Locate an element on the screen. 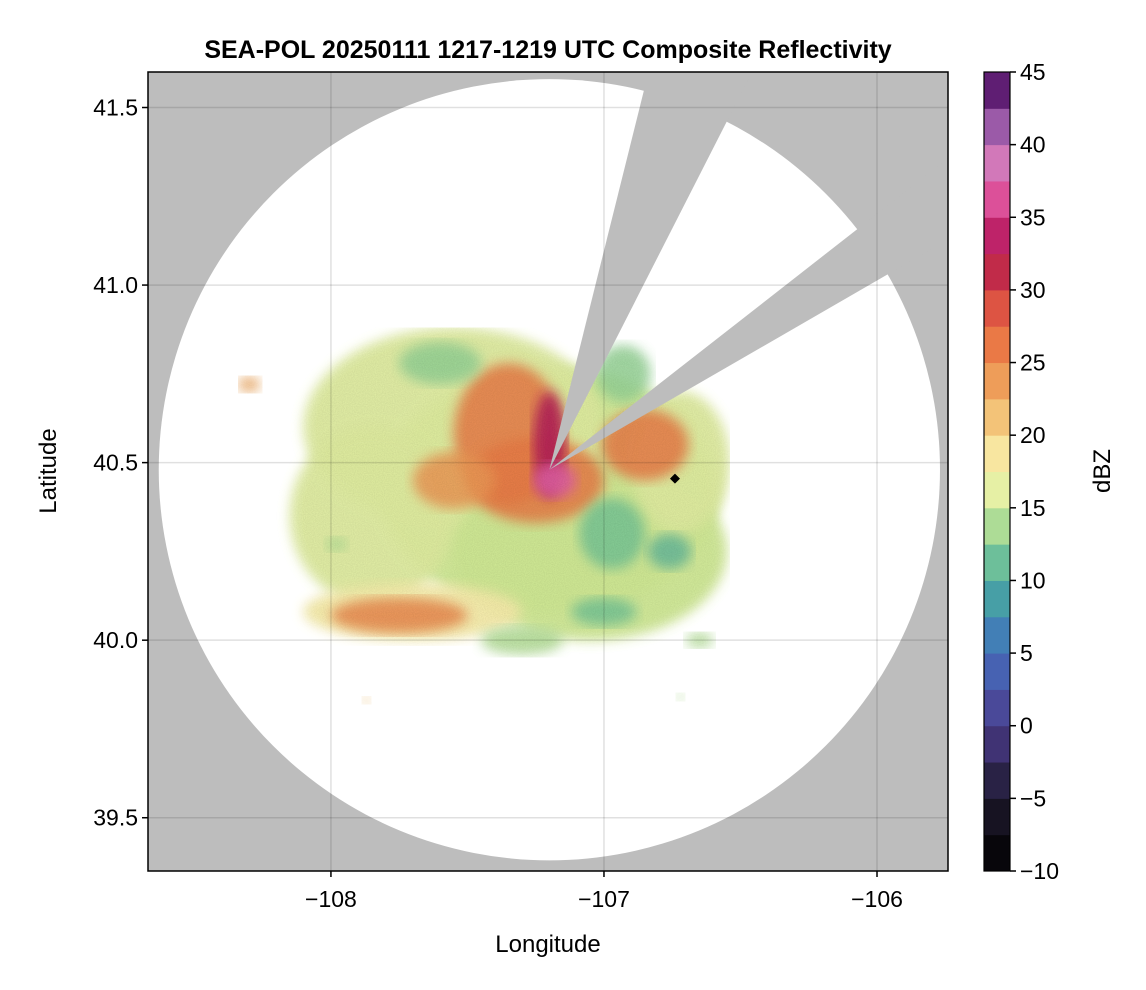 The width and height of the screenshot is (1146, 990). blocked-sector-north is located at coordinates (651, 271).